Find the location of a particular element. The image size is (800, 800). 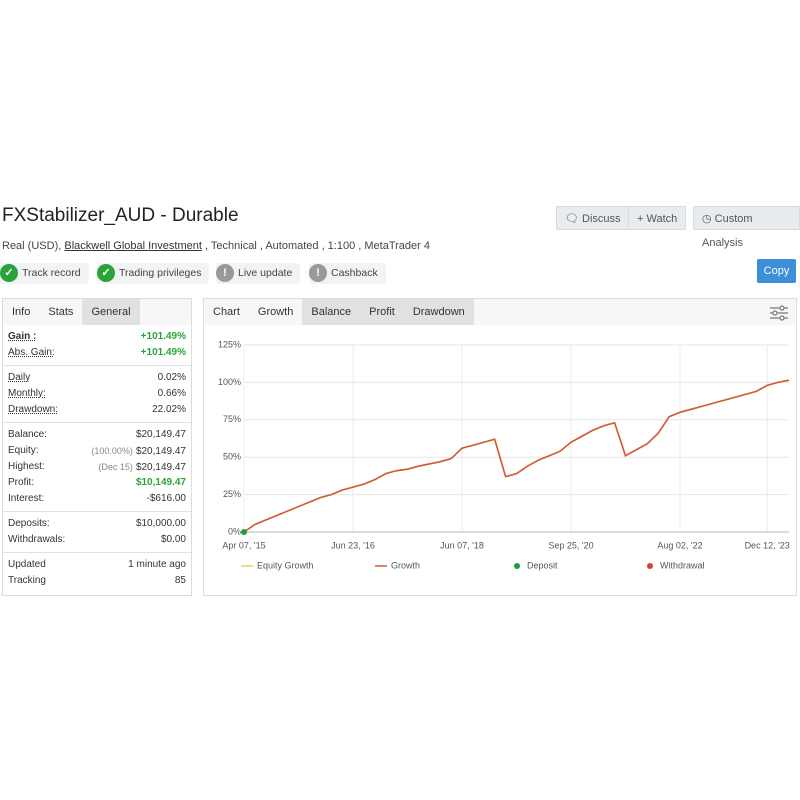

stats-label: Monthly: is located at coordinates (27, 393).